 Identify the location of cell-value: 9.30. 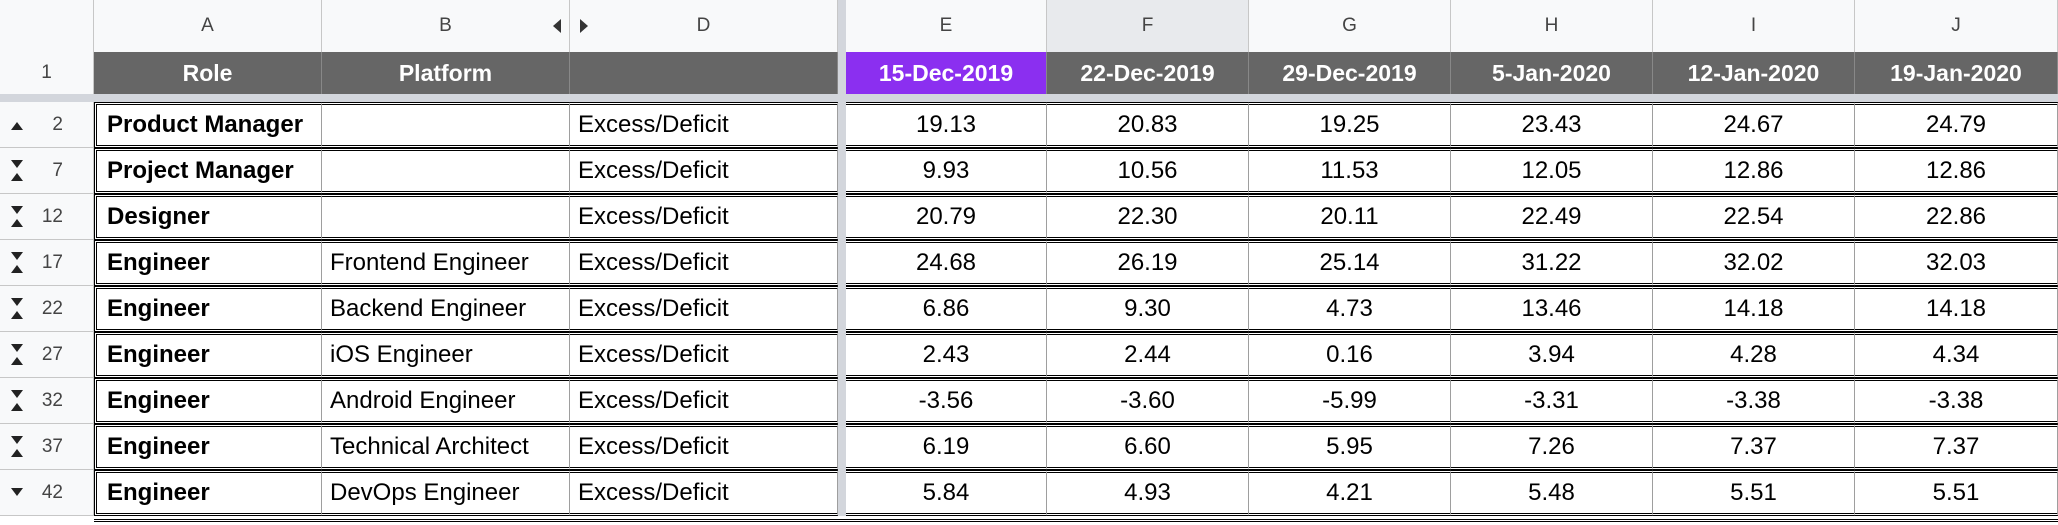
(1148, 309).